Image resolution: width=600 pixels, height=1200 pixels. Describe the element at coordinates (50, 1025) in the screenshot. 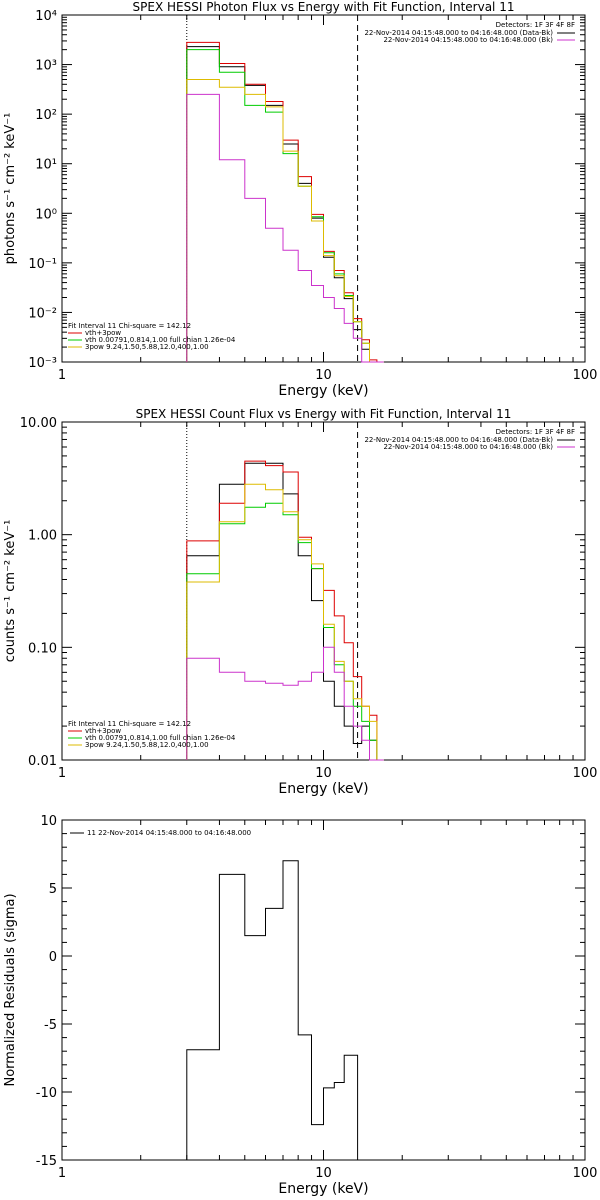

I see `y-tick-label: -5` at that location.